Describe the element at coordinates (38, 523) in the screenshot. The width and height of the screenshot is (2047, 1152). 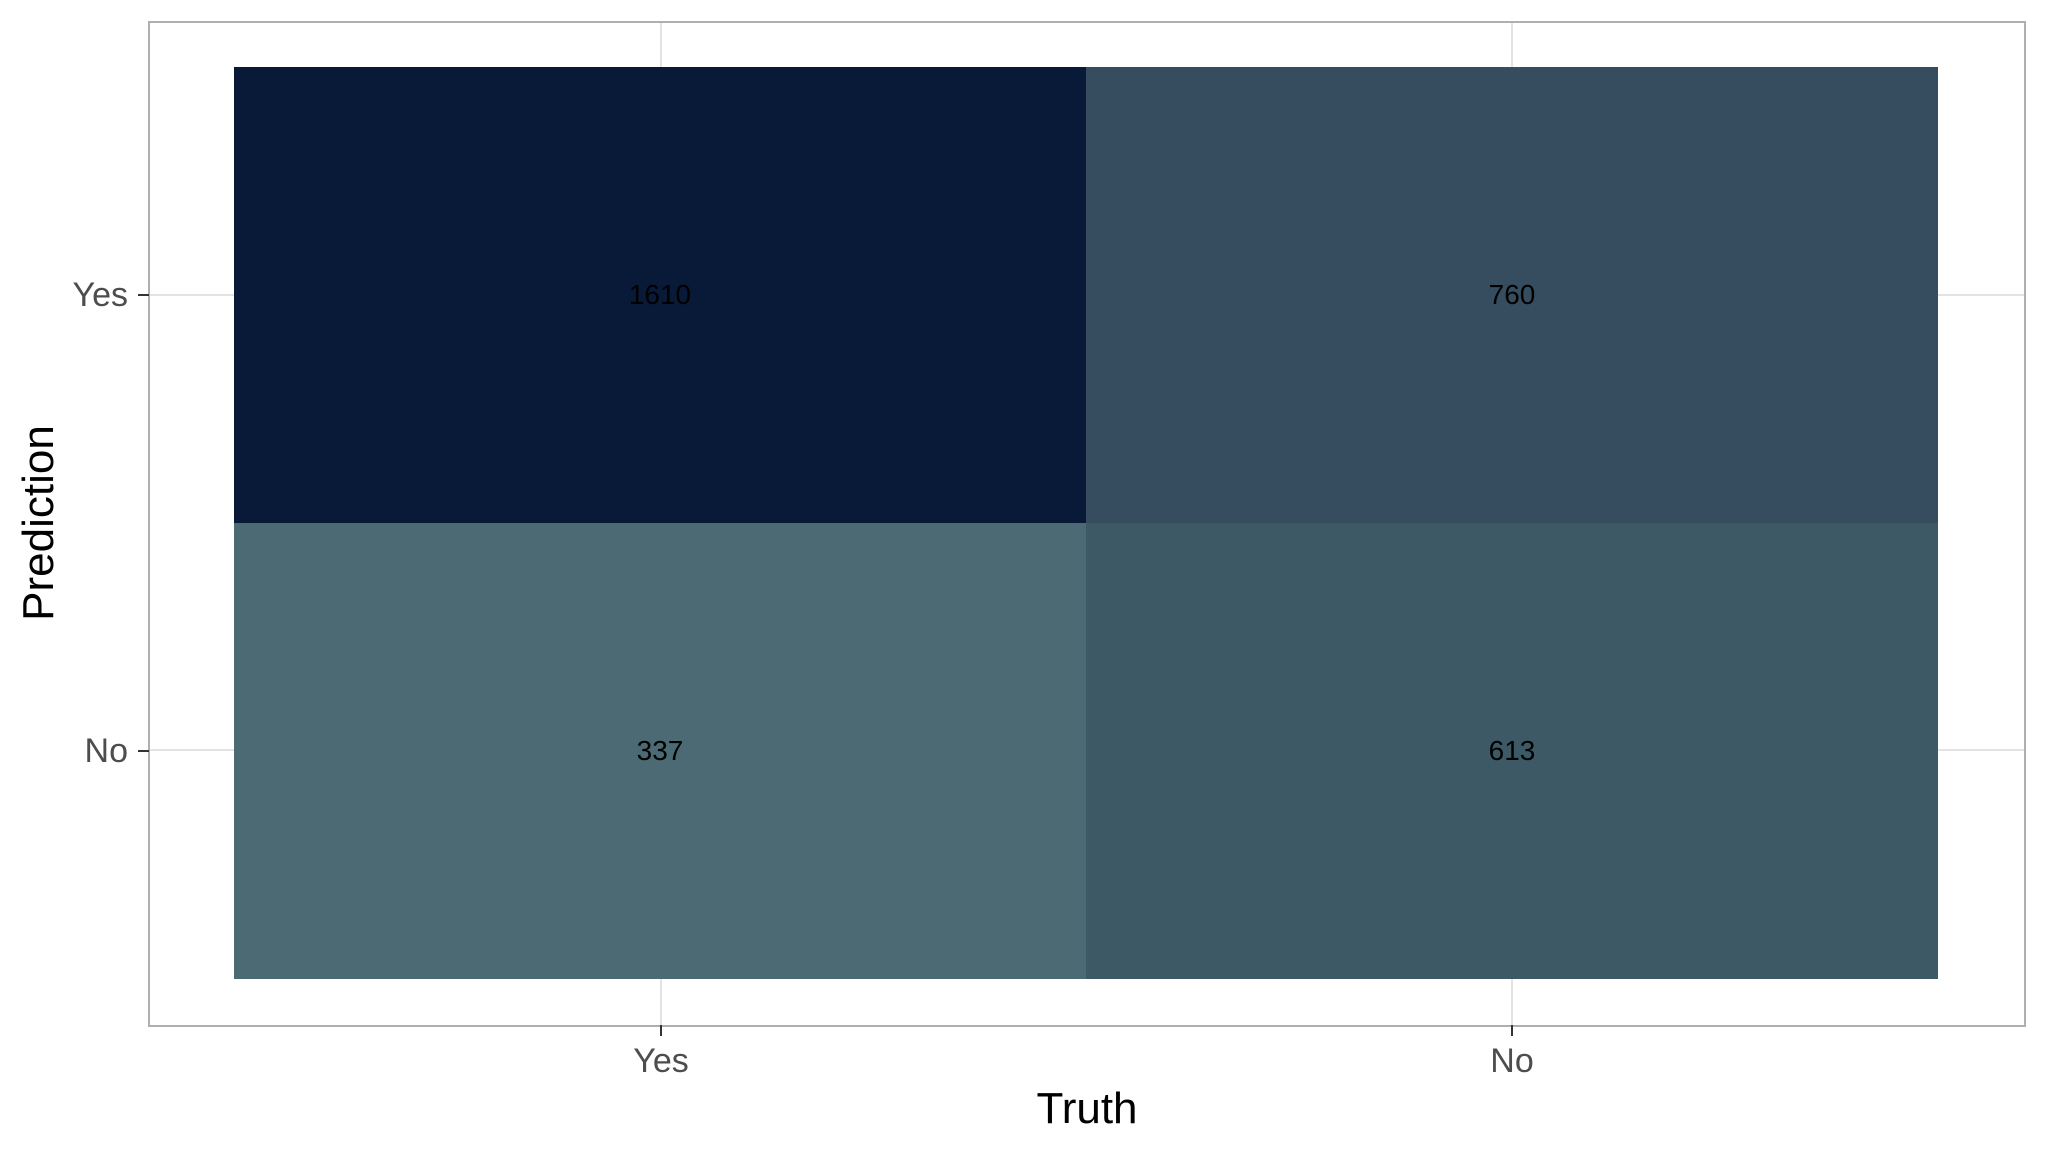
I see `y-axis-title: Prediction` at that location.